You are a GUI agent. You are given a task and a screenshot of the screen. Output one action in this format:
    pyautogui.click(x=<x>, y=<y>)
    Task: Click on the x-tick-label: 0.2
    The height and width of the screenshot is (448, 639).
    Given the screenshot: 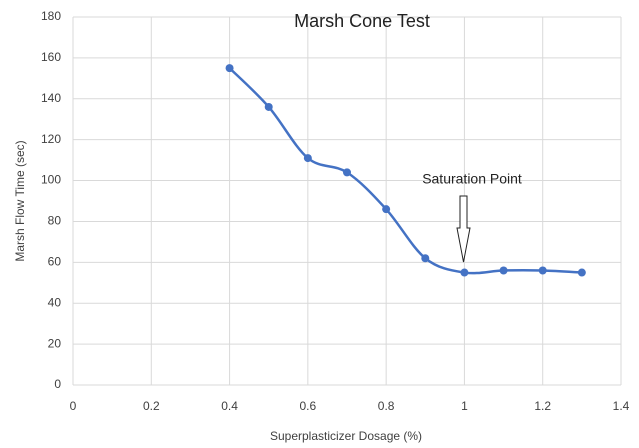 What is the action you would take?
    pyautogui.click(x=151, y=406)
    